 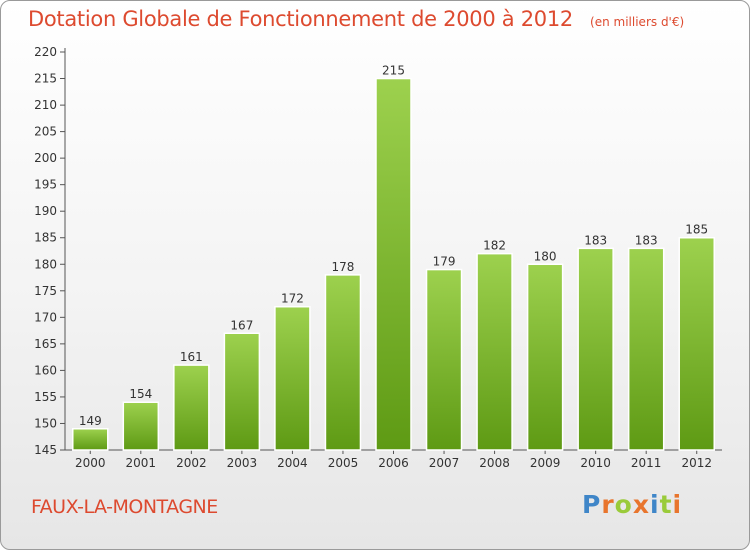 What do you see at coordinates (140, 394) in the screenshot?
I see `data-label: 154` at bounding box center [140, 394].